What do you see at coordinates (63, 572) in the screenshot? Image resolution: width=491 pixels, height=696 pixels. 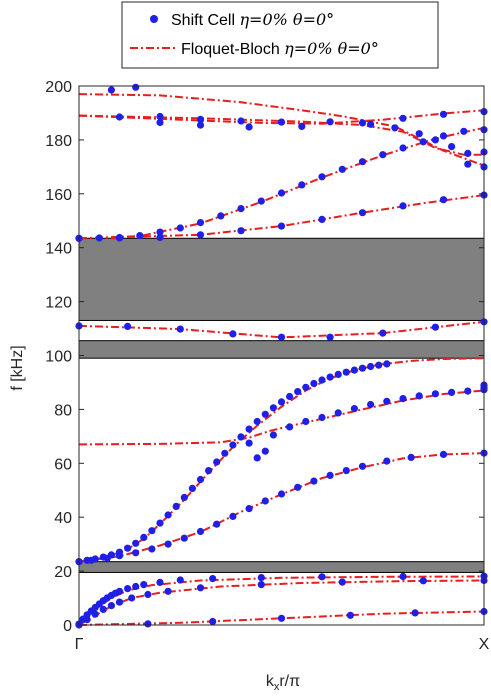 I see `y-tick-label: 20` at bounding box center [63, 572].